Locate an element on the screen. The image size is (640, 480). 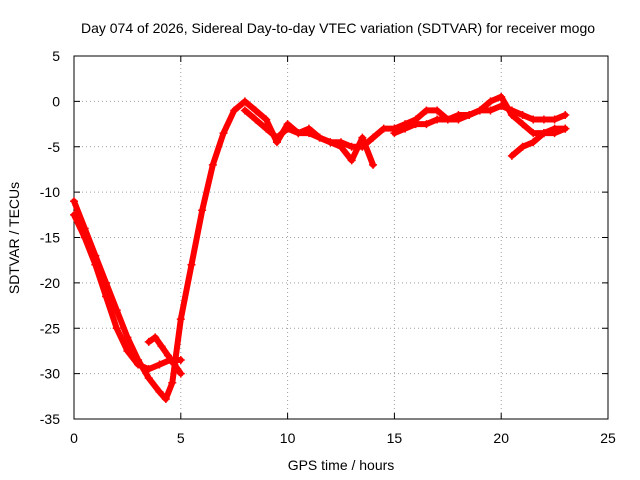
y-tick-label: -25 is located at coordinates (50, 328).